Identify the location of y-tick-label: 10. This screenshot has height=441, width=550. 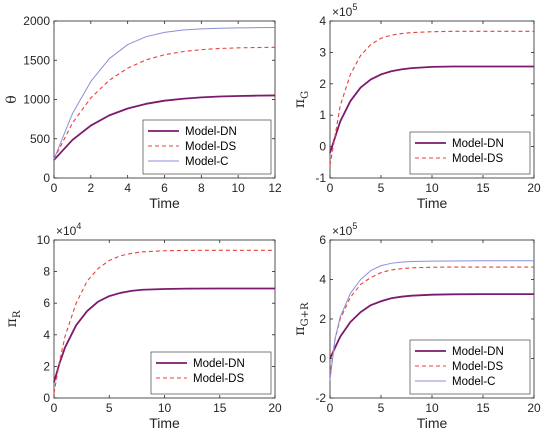
(44, 240).